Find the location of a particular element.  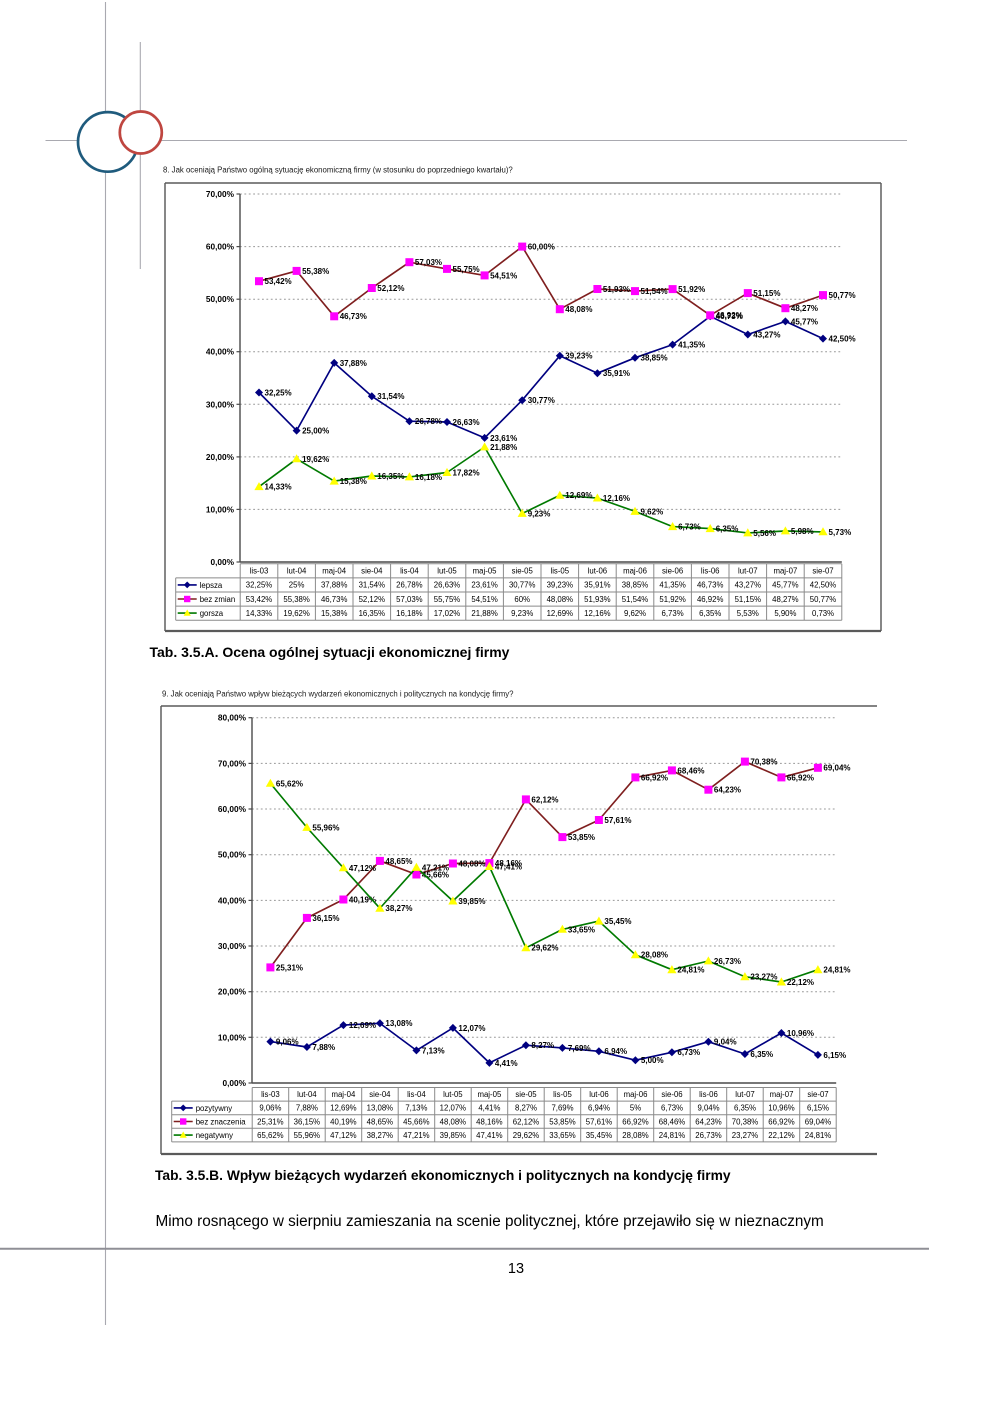

svg-text: 26,73% is located at coordinates (708, 1135).